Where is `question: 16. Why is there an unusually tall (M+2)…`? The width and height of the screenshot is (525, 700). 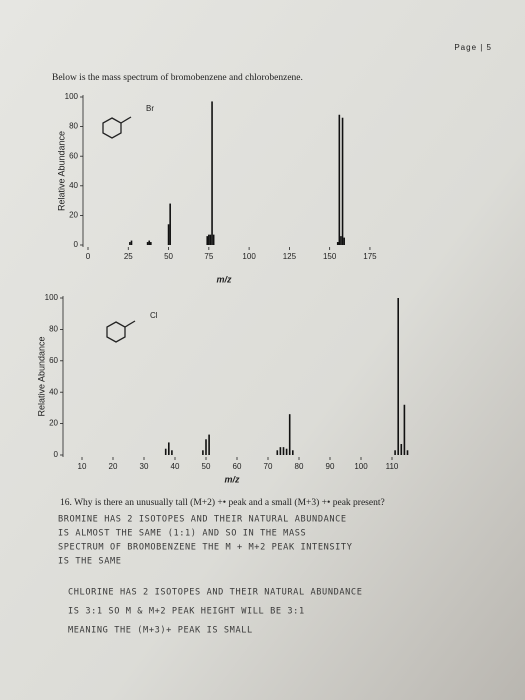 question: 16. Why is there an unusually tall (M+2)… is located at coordinates (222, 502).